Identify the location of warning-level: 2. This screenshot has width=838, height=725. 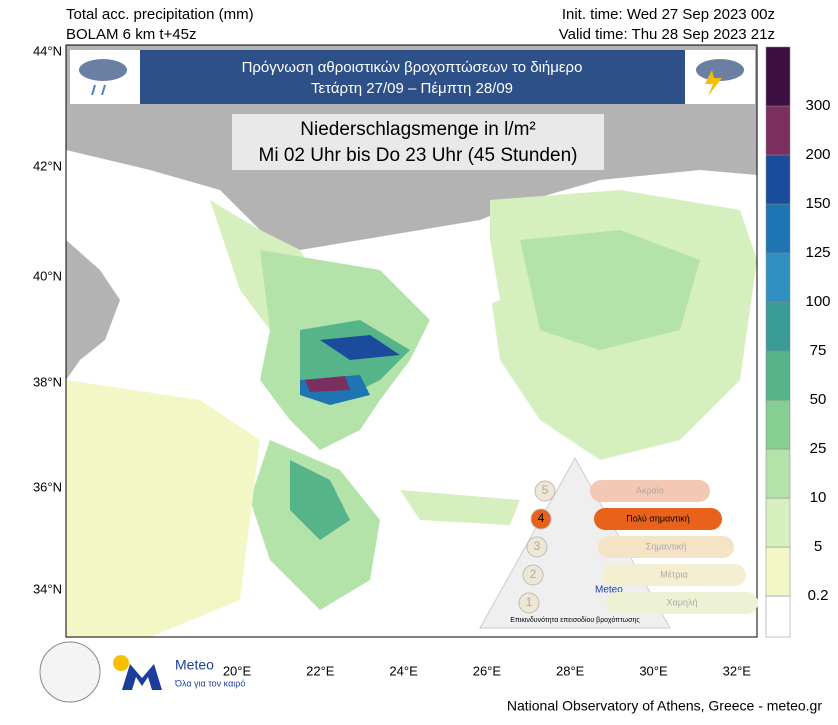
(533, 574).